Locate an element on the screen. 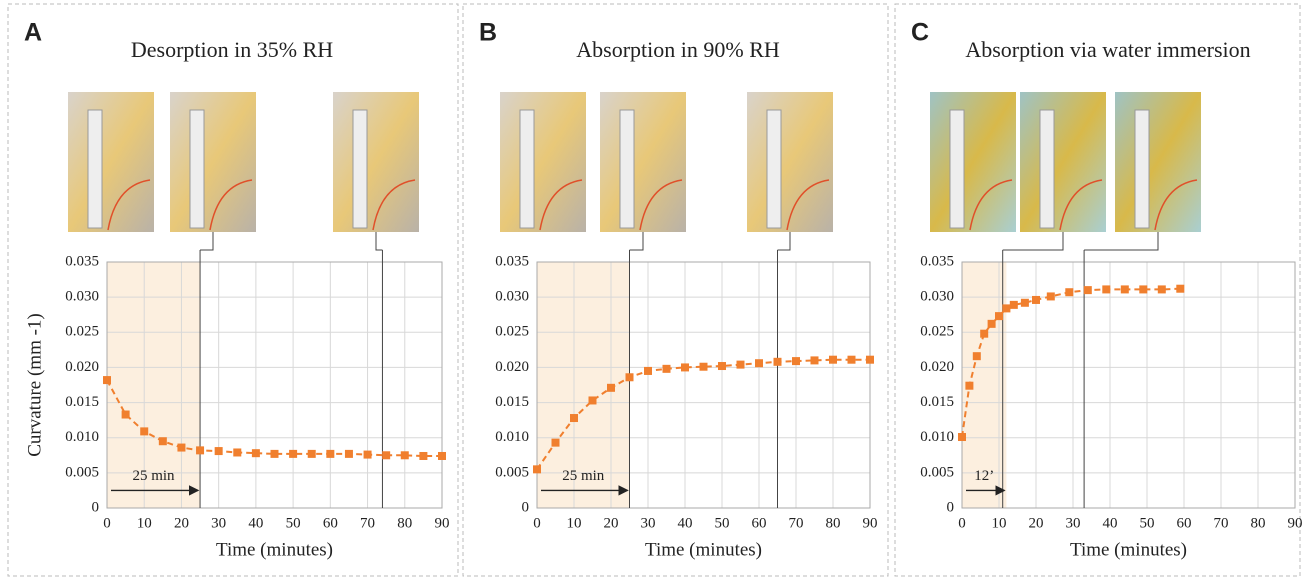  x-tick-label: 10 is located at coordinates (144, 523).